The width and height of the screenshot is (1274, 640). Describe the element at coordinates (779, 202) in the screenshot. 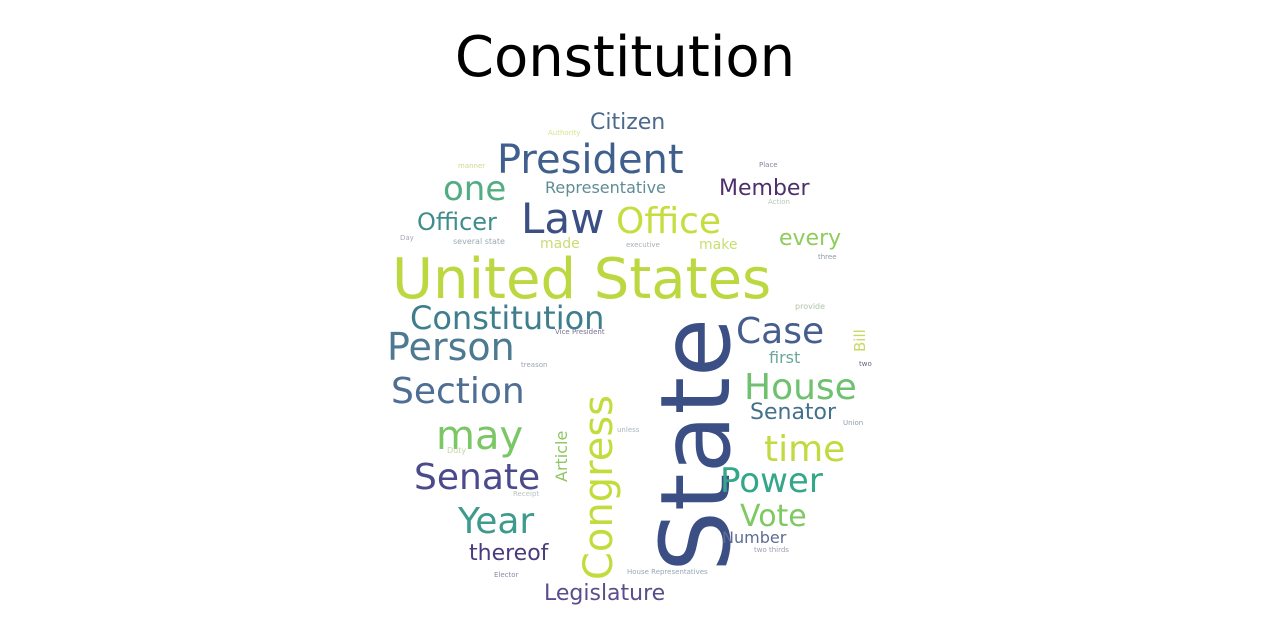

I see `word-action: Action` at that location.